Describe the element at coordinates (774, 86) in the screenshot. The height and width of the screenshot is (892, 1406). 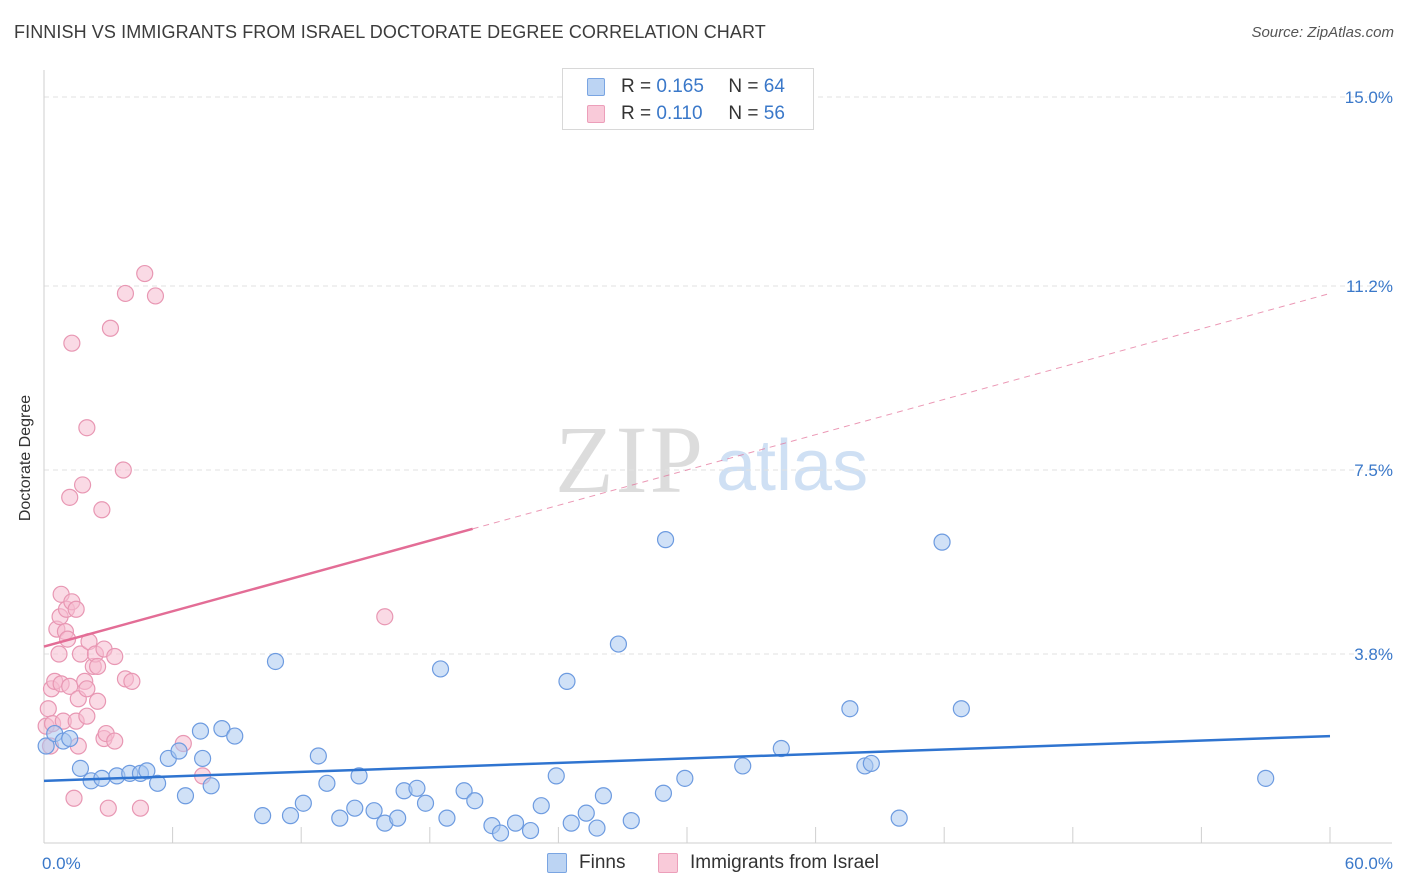
I see `finns-n-value: 64` at that location.